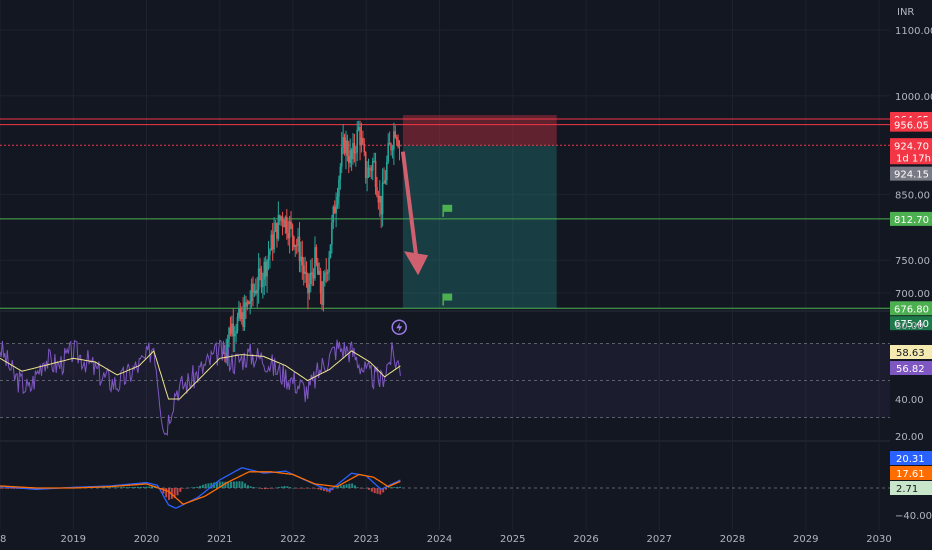 This screenshot has height=550, width=932. I want to click on price-level-badge-text: 812.70, so click(911, 220).